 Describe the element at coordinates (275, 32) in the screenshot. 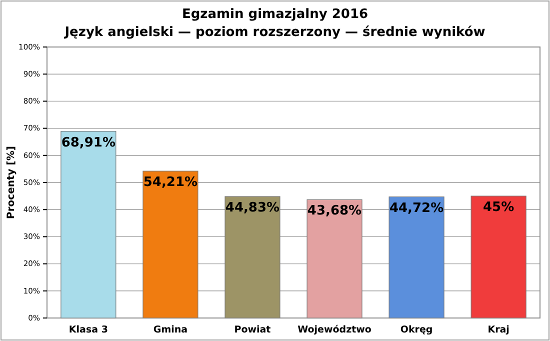

I see `chart-subtitle: Język angielski — poziom rozszerzony — średnie wyników` at that location.